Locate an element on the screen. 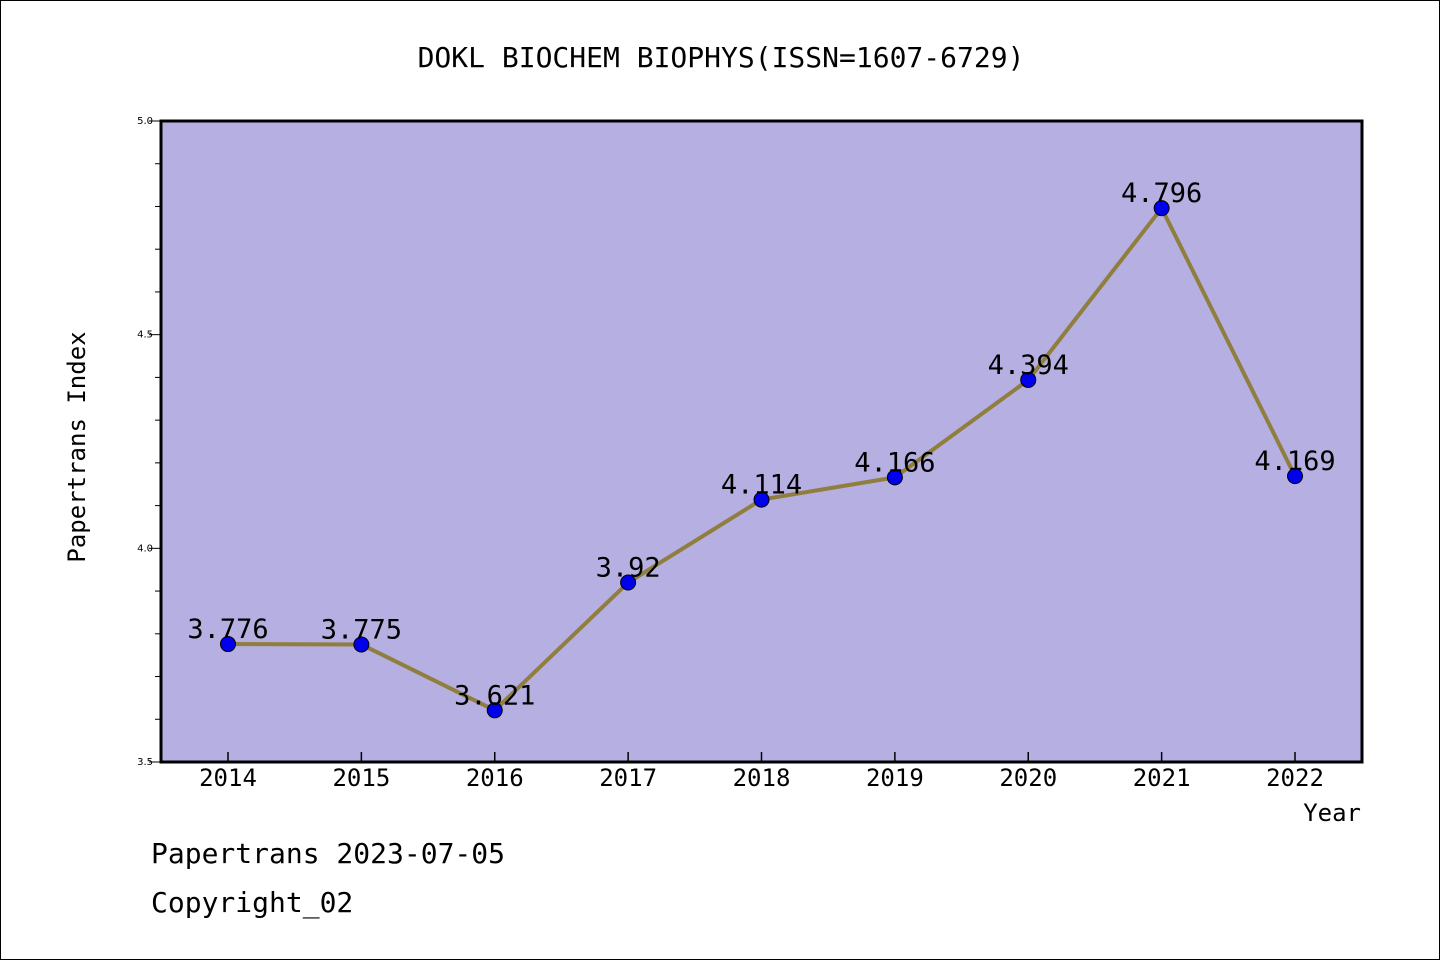 This screenshot has height=961, width=1440. data-label: 4.394 is located at coordinates (1028, 365).